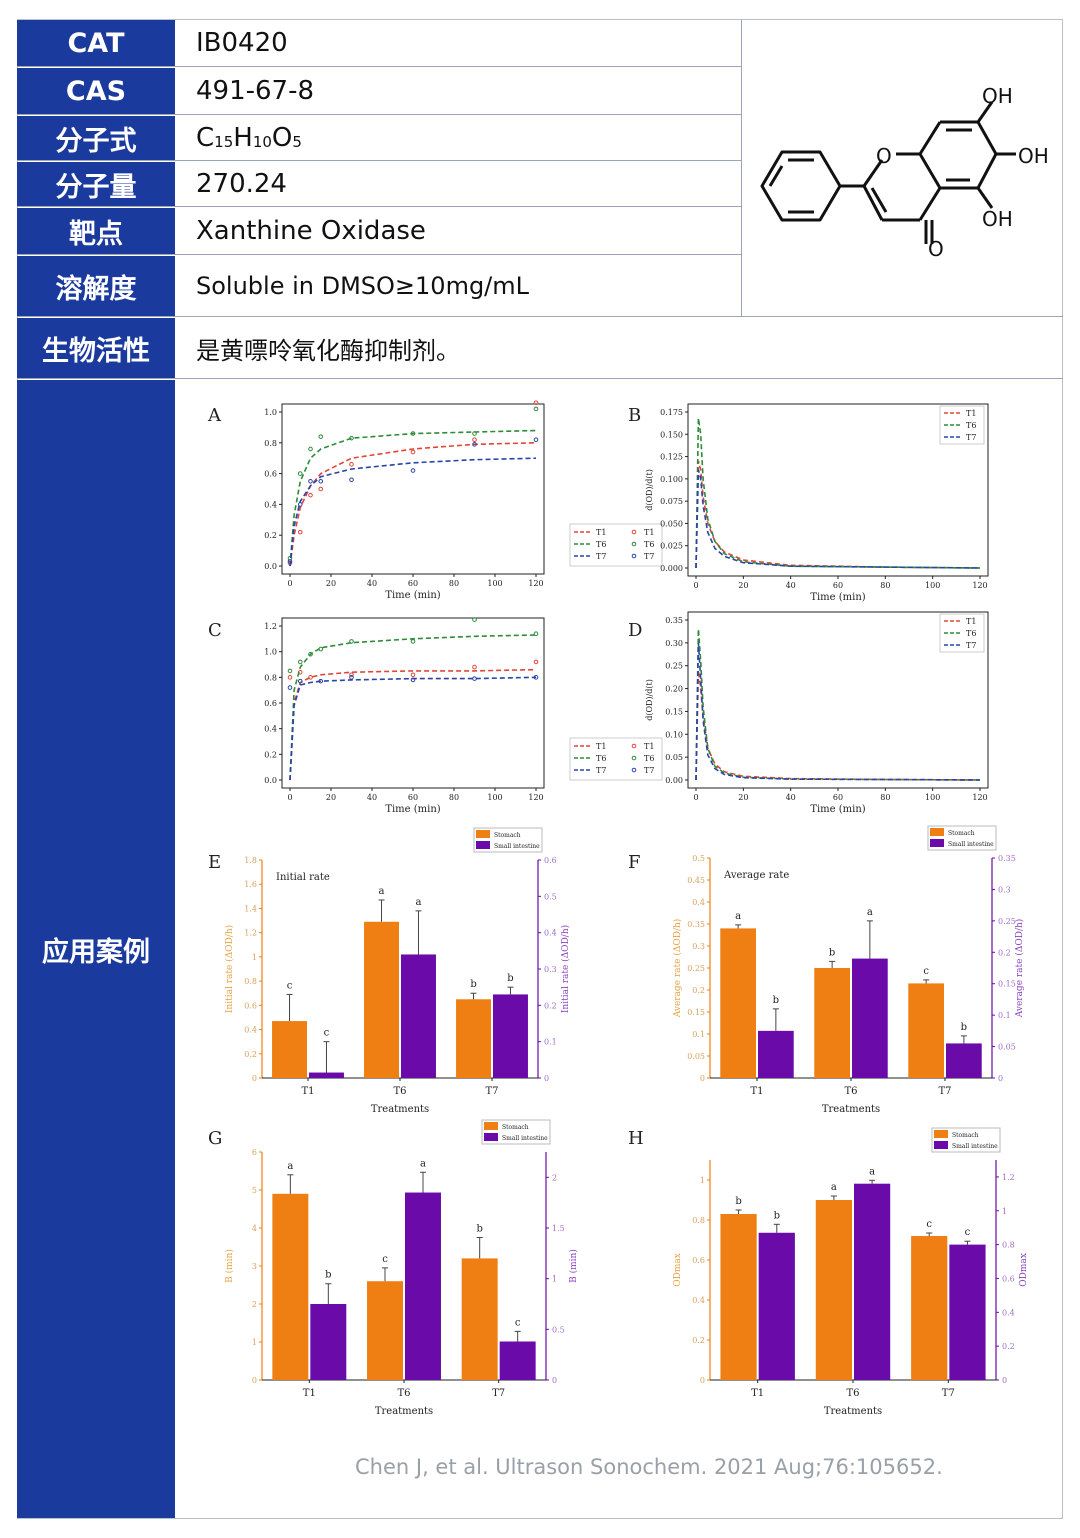 The image size is (1080, 1538). What do you see at coordinates (850, 1091) in the screenshot?
I see `category-label-f: T6` at bounding box center [850, 1091].